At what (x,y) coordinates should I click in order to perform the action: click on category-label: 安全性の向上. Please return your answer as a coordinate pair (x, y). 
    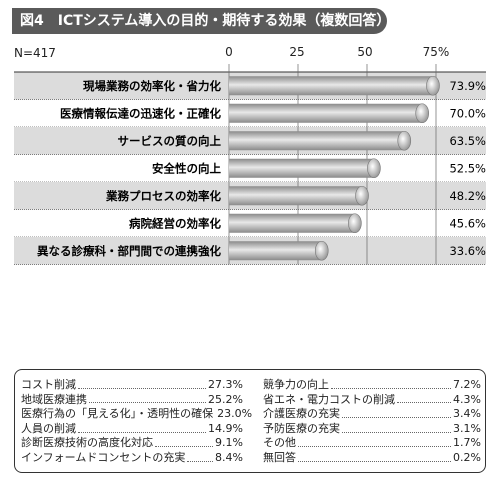
    Looking at the image, I should click on (186, 168).